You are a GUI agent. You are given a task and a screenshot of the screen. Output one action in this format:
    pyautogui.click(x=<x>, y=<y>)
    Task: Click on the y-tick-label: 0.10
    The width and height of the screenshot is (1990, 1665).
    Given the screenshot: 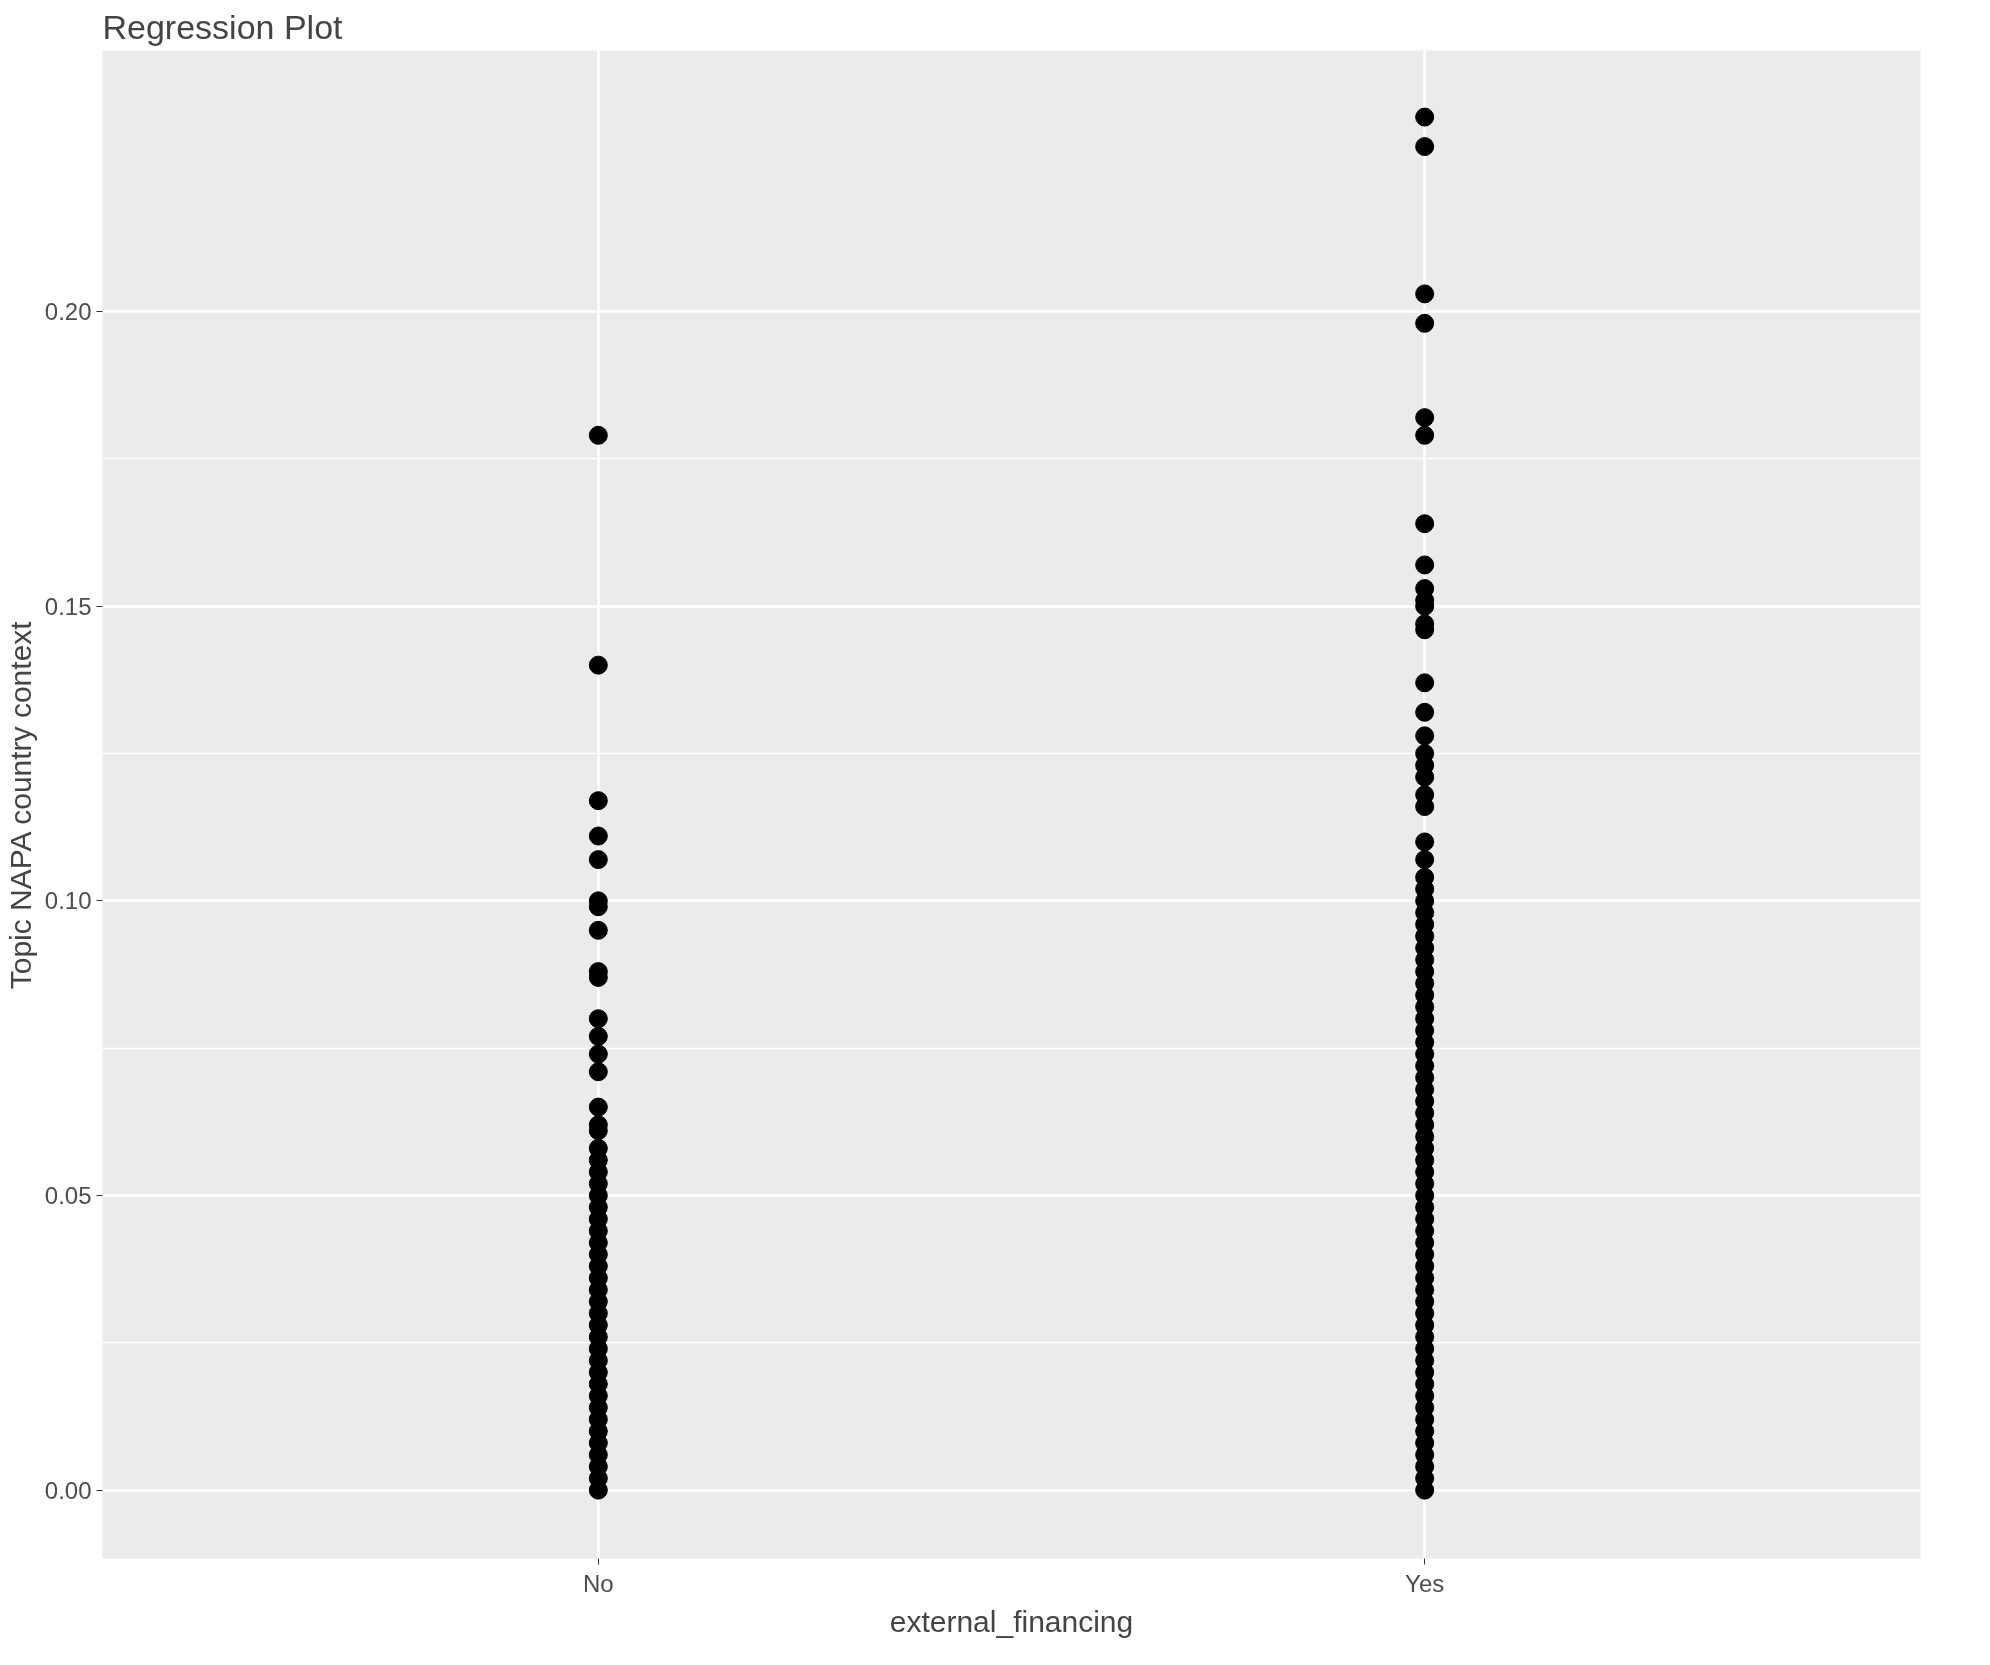 What is the action you would take?
    pyautogui.click(x=68, y=901)
    